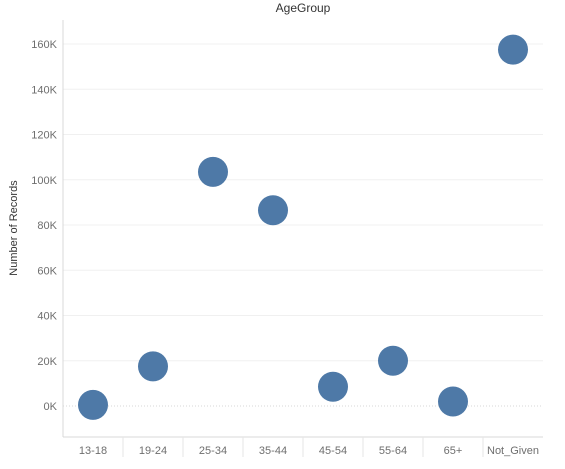 Image resolution: width=565 pixels, height=469 pixels. What do you see at coordinates (333, 451) in the screenshot?
I see `x-tick-label: 45-54` at bounding box center [333, 451].